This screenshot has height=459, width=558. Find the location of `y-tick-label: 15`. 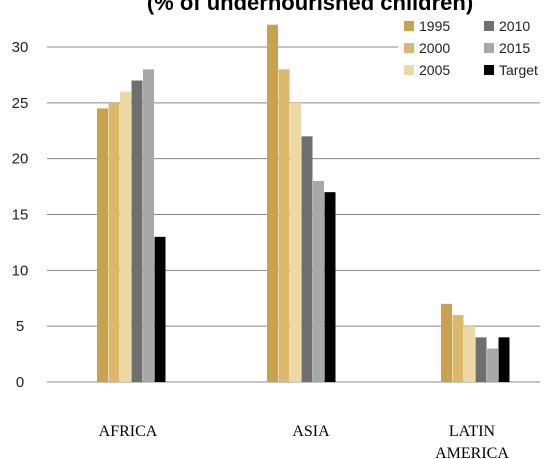

y-tick-label: 15 is located at coordinates (20, 215).